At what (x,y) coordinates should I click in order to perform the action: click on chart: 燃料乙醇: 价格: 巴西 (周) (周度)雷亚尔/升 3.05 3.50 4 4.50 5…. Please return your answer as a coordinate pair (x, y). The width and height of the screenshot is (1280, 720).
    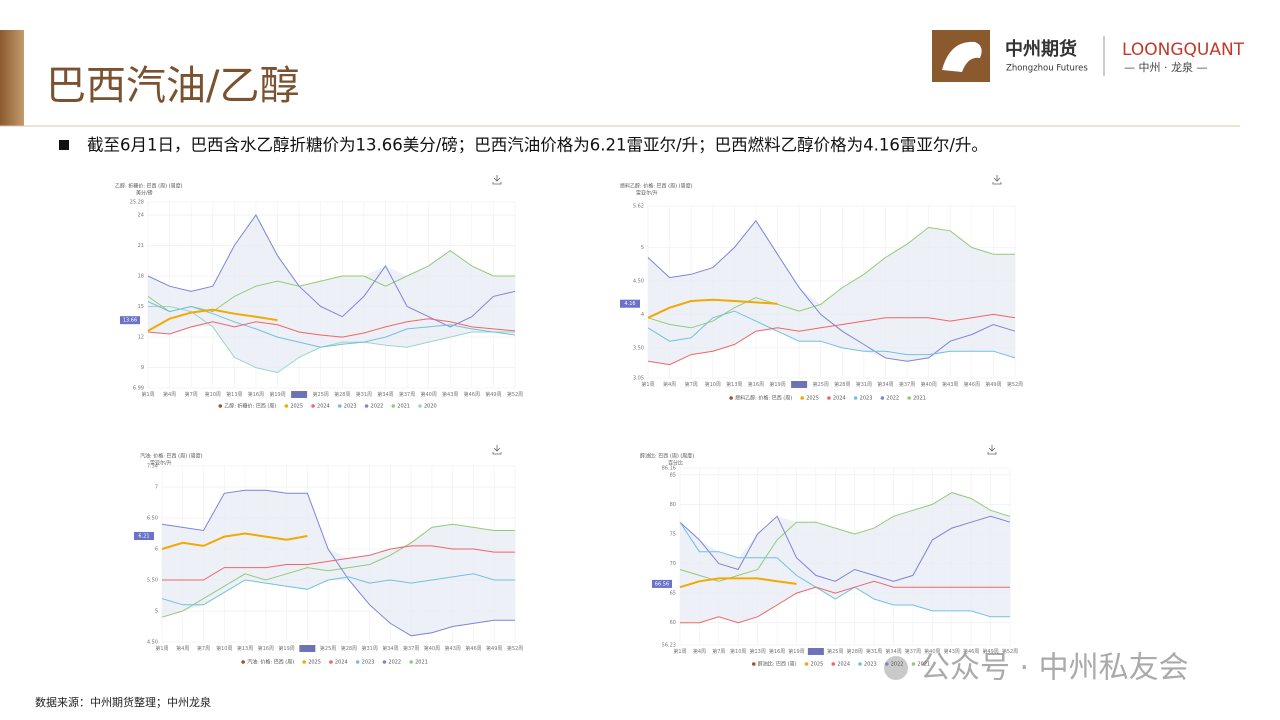
    Looking at the image, I should click on (821, 288).